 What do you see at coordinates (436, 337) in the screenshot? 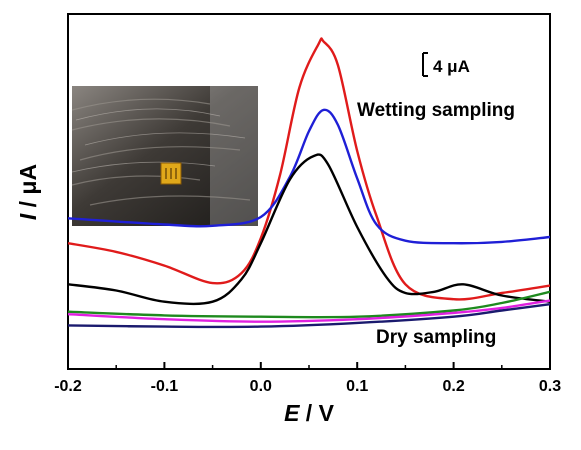
I see `annotation-dry: Dry sampling` at bounding box center [436, 337].